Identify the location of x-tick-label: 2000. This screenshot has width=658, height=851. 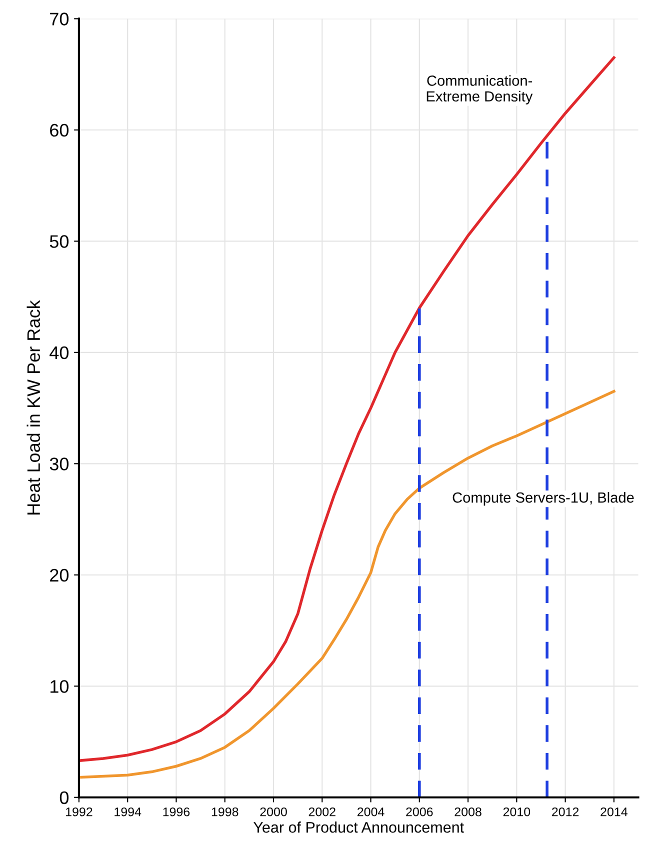
(273, 811).